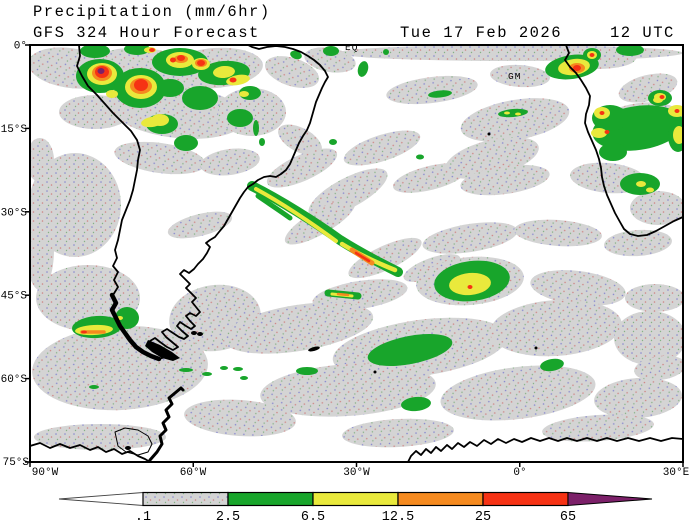  What do you see at coordinates (14, 213) in the screenshot?
I see `lat-label-30s: 30°S` at bounding box center [14, 213].